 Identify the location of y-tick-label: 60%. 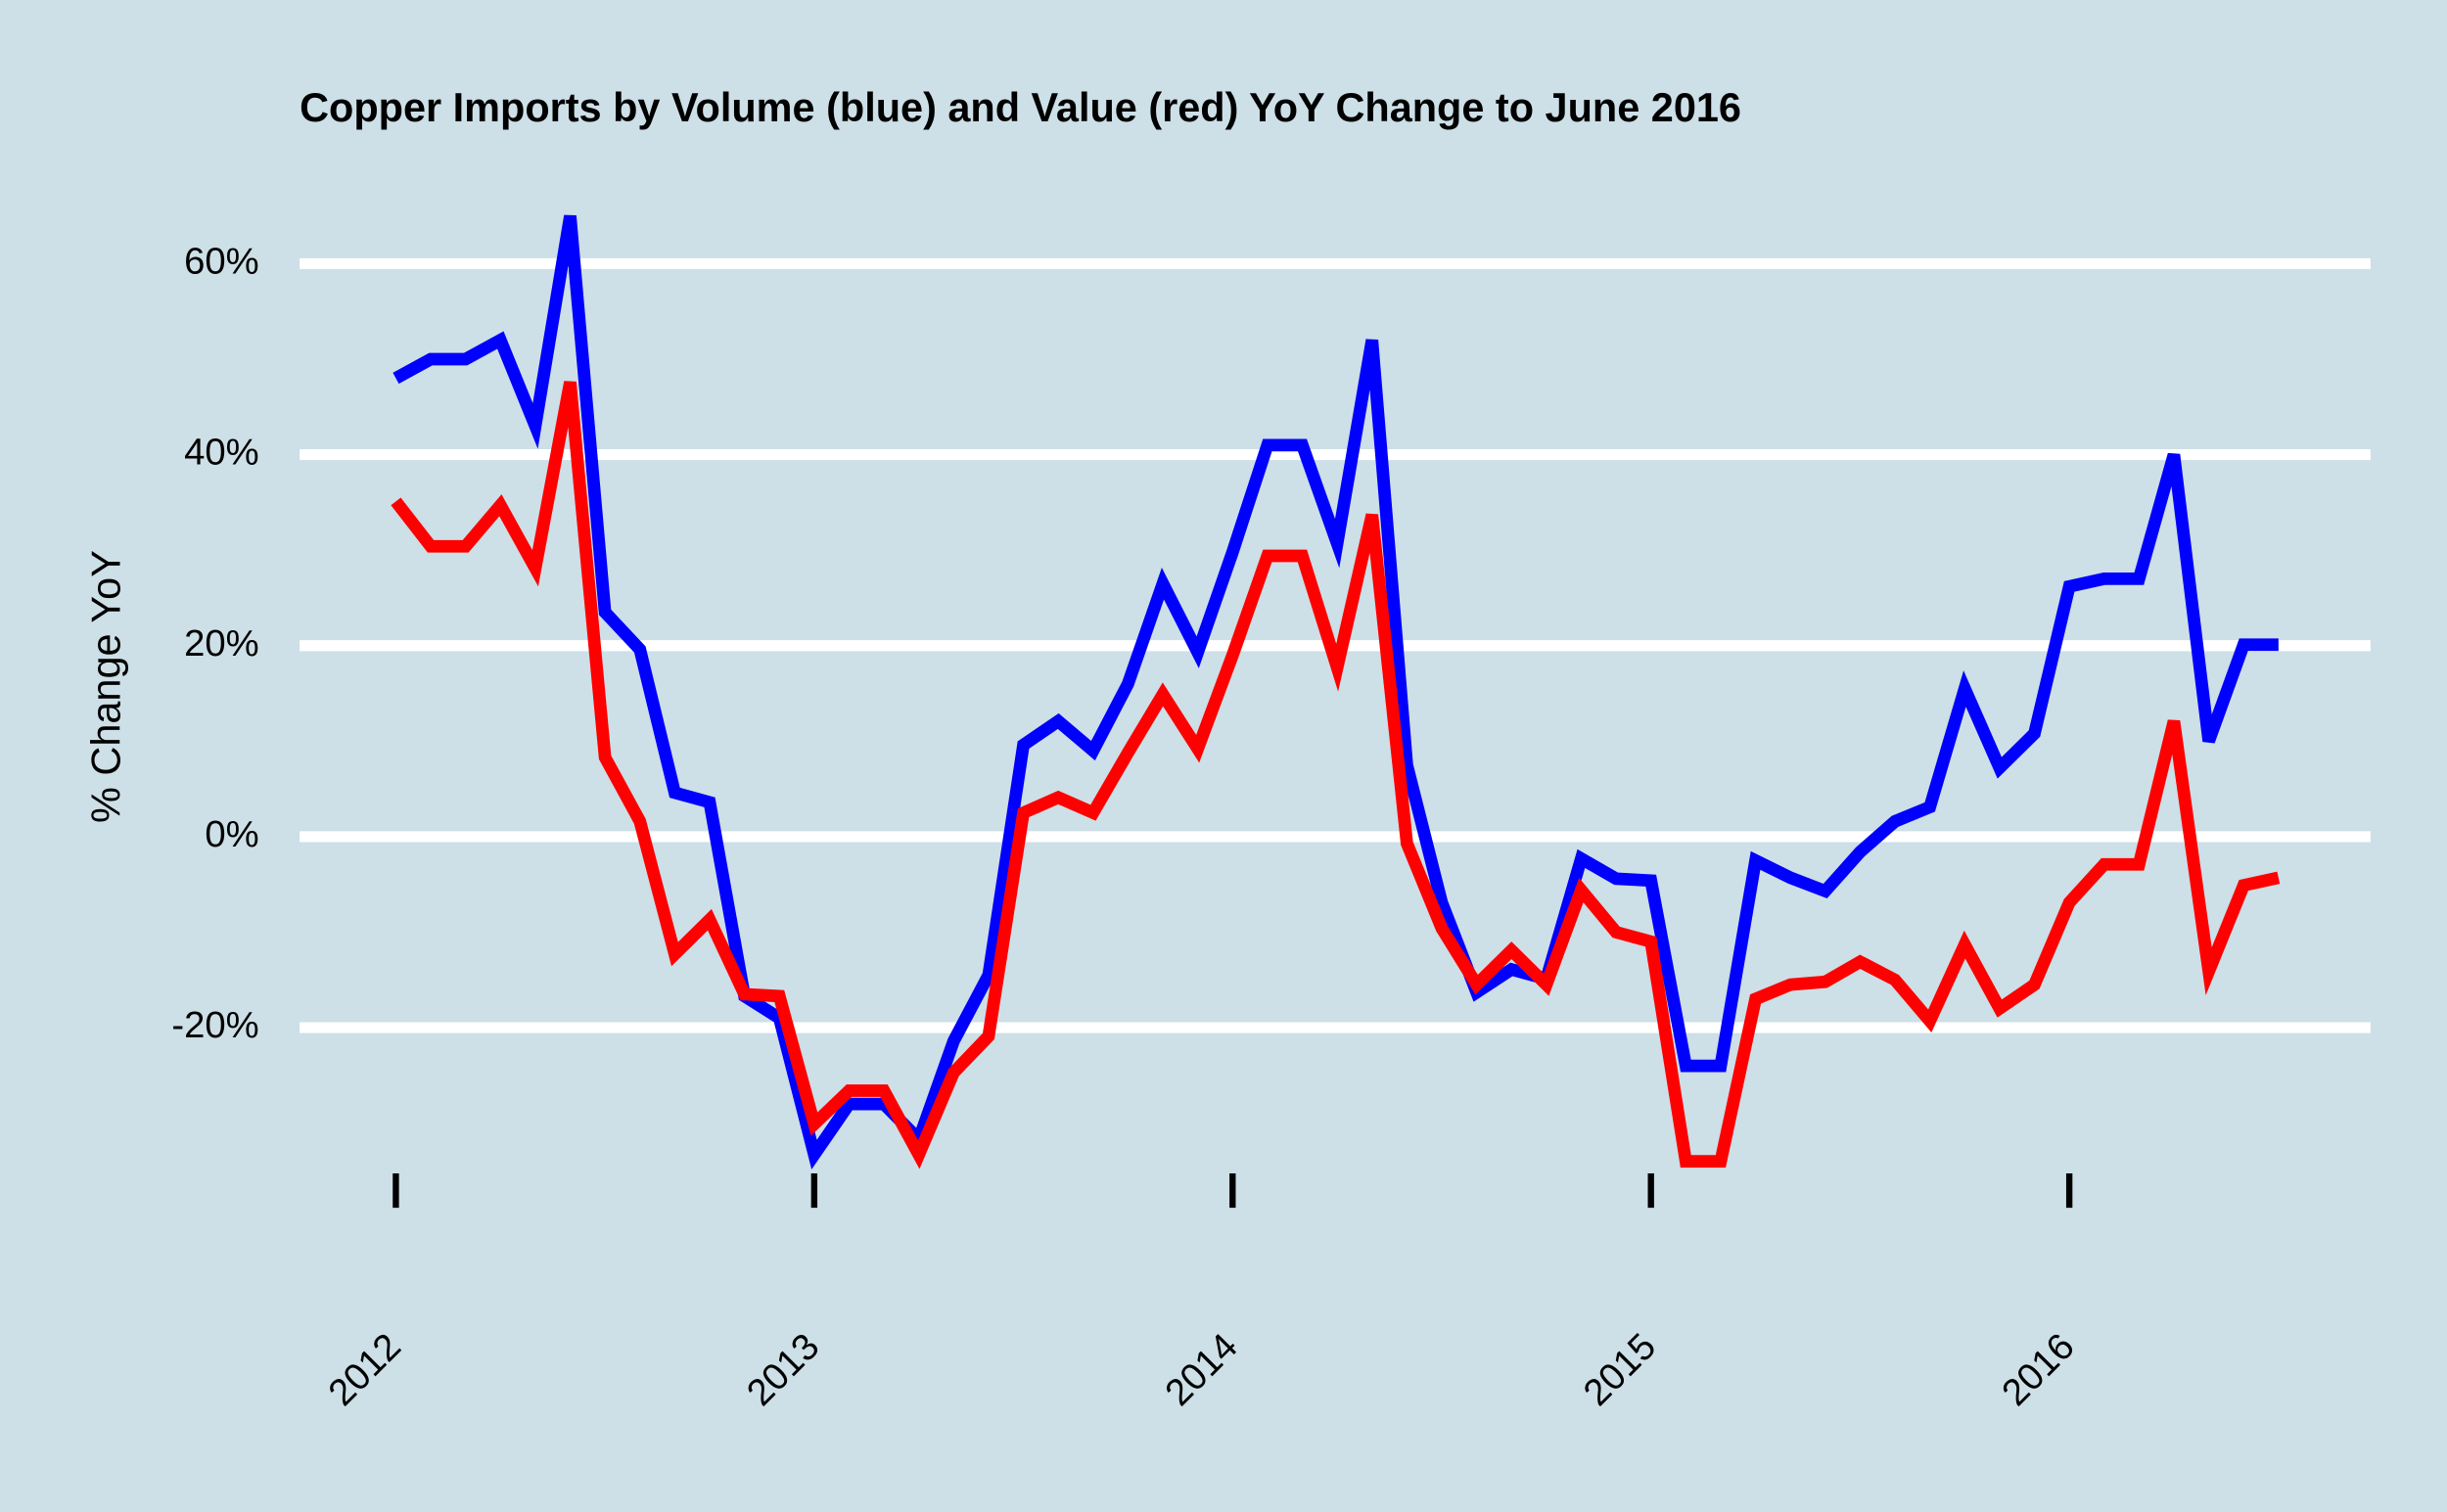
(222, 262).